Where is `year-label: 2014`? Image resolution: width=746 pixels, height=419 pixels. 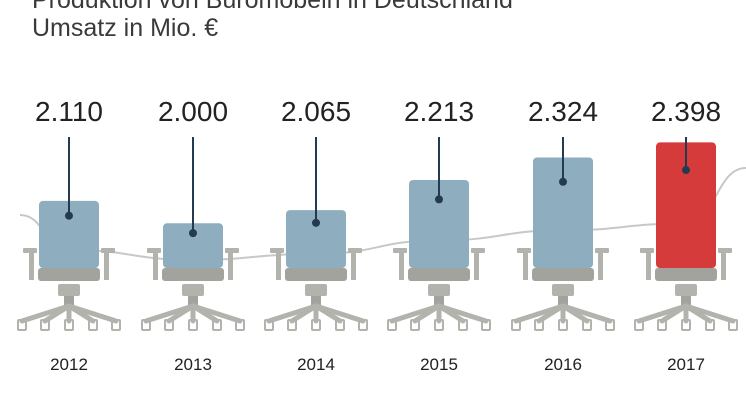 year-label: 2014 is located at coordinates (316, 364).